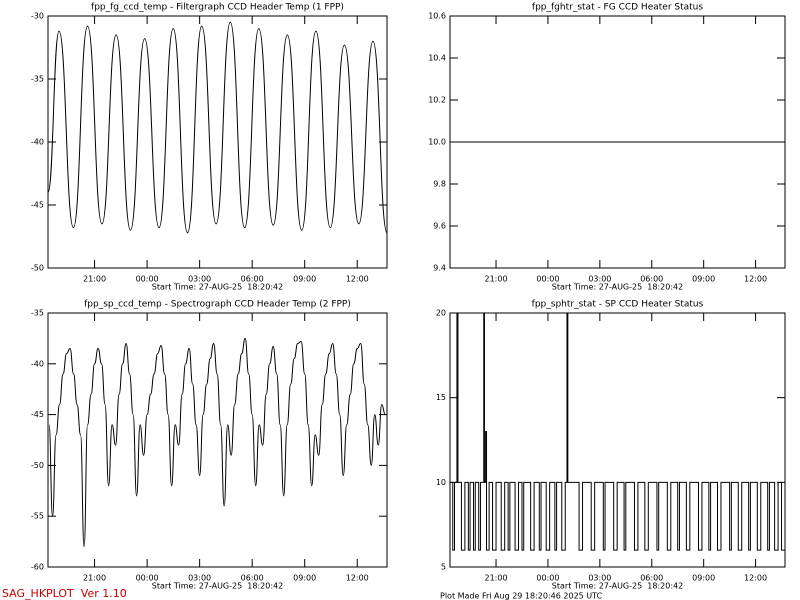 The width and height of the screenshot is (800, 600). Describe the element at coordinates (437, 142) in the screenshot. I see `y-tick-label: 10.0` at that location.